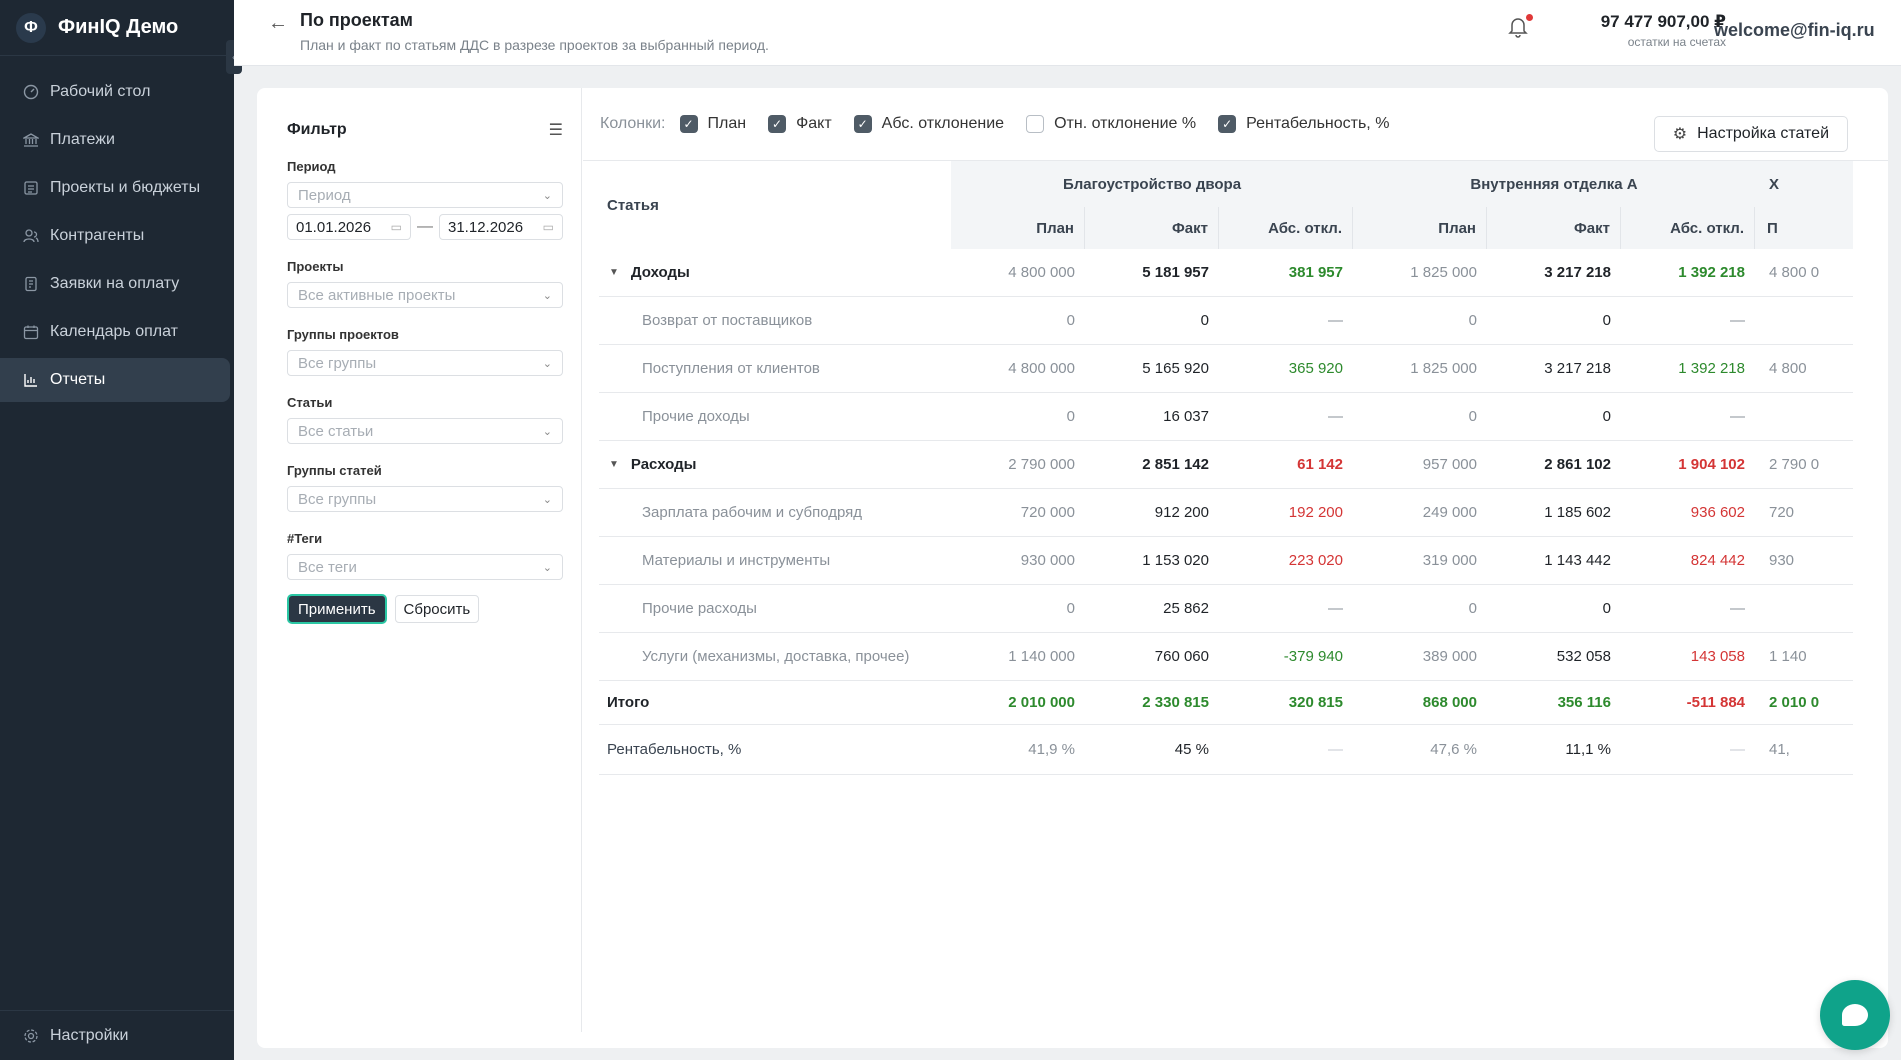 This screenshot has width=1901, height=1060. Describe the element at coordinates (1175, 560) in the screenshot. I see `table-cell: 1 153 020` at that location.